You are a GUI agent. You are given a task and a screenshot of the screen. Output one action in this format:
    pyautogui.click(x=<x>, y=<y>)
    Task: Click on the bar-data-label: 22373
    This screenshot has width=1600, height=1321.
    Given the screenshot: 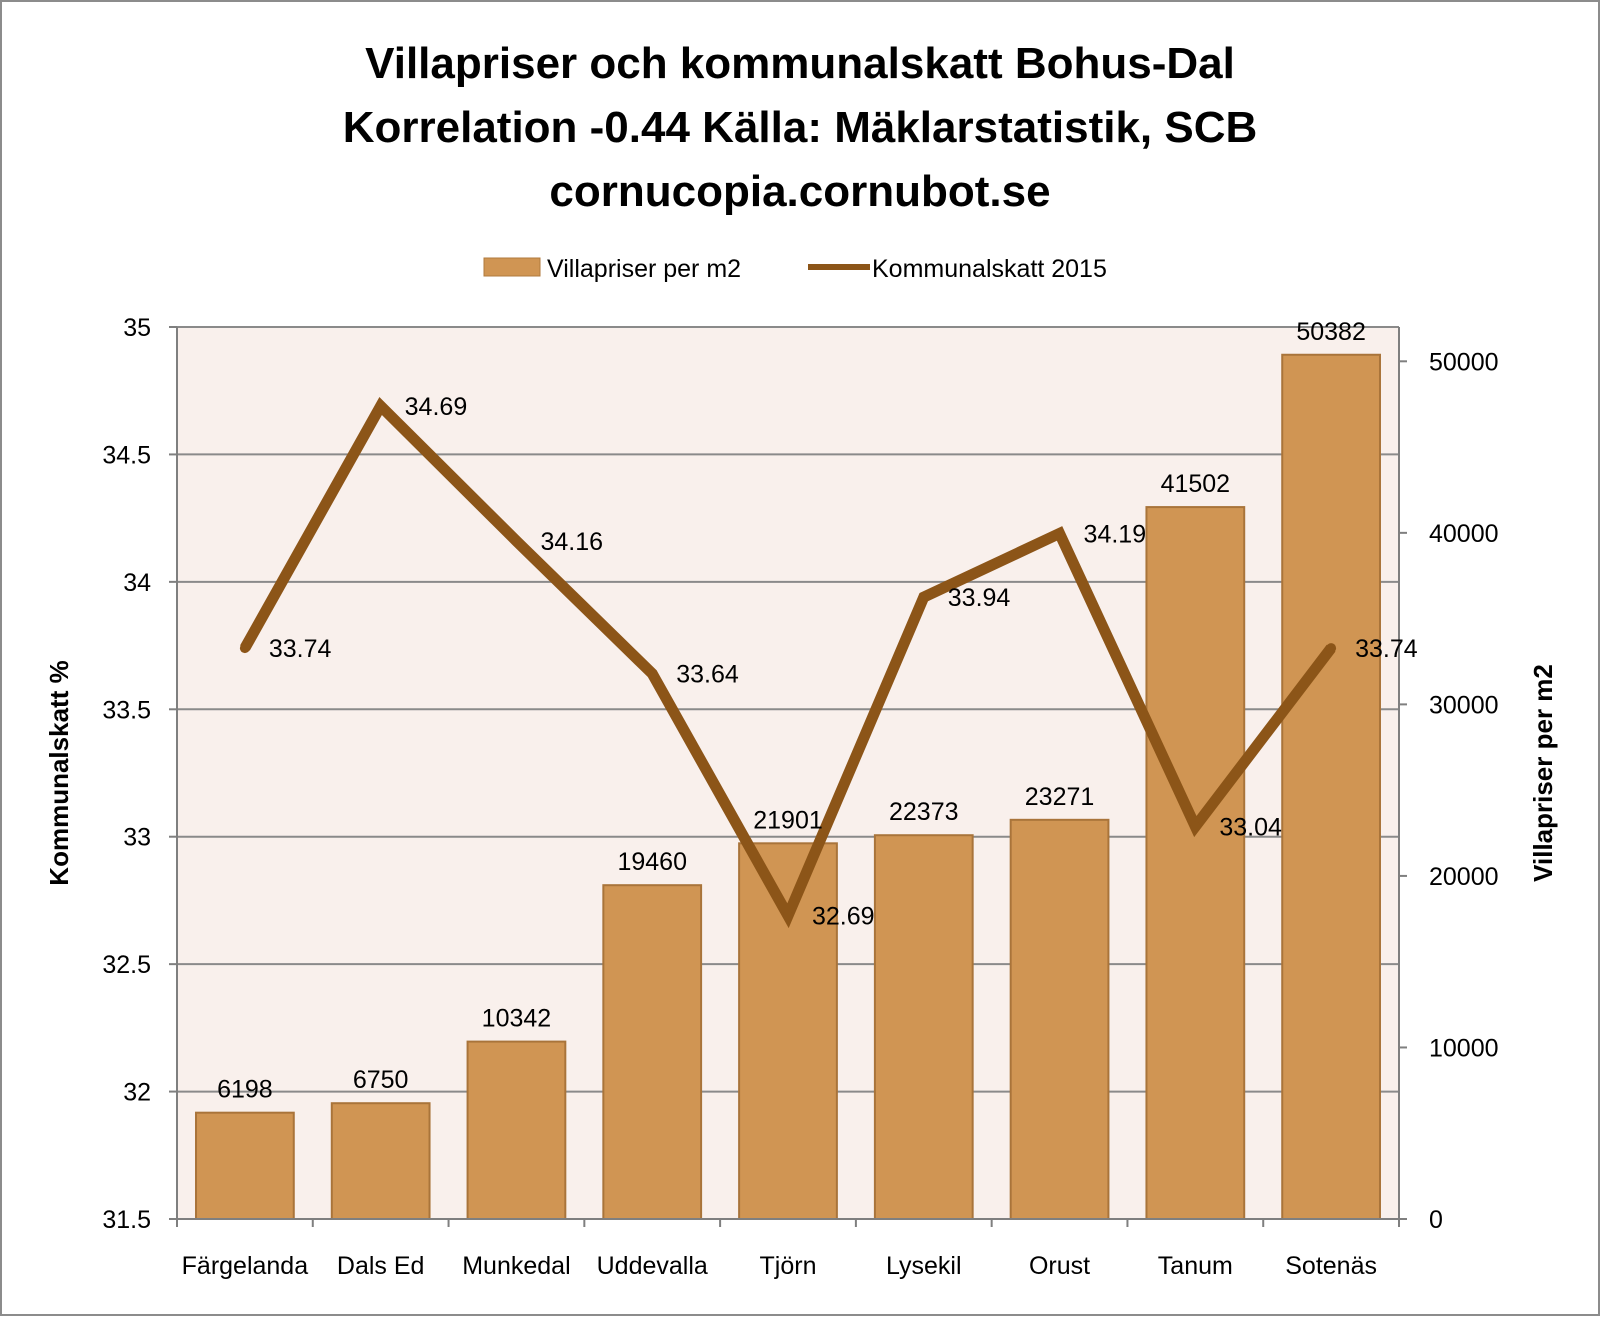 What is the action you would take?
    pyautogui.click(x=924, y=812)
    